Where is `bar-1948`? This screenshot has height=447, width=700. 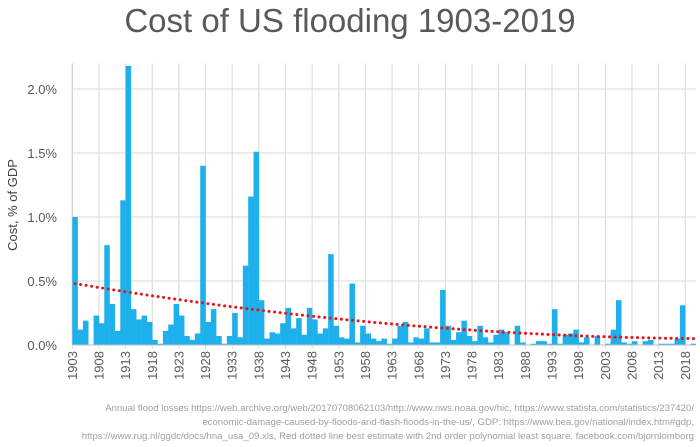 bar-1948 is located at coordinates (315, 332).